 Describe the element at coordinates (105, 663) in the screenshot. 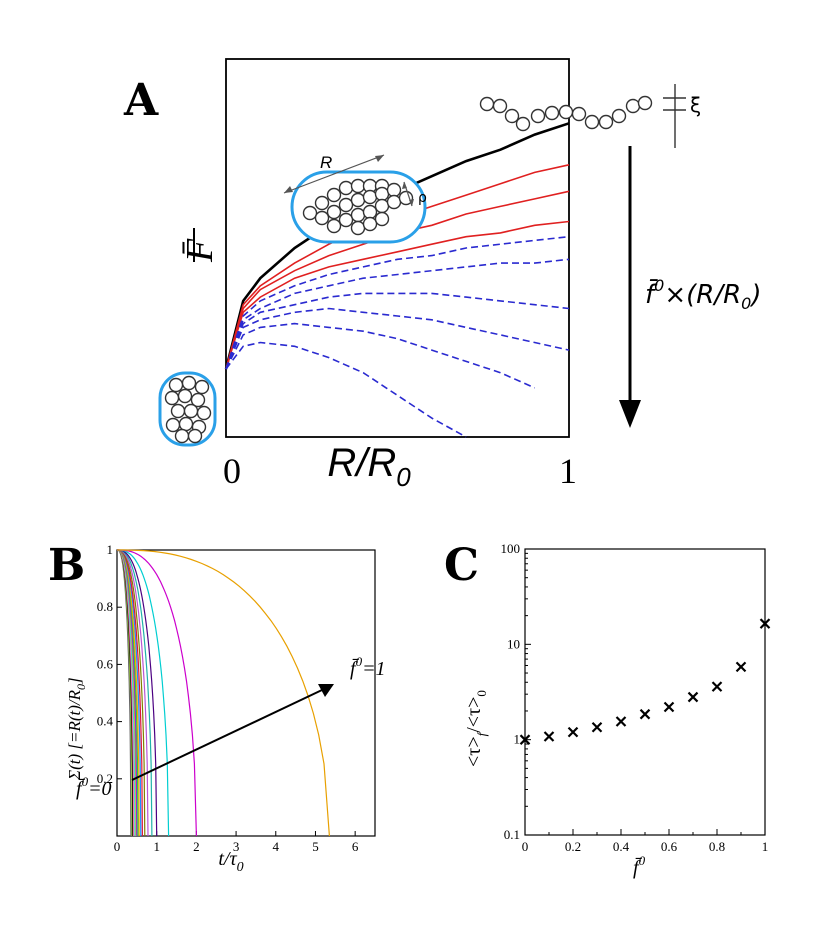

I see `panel-b-ytick-label: 0.6` at that location.